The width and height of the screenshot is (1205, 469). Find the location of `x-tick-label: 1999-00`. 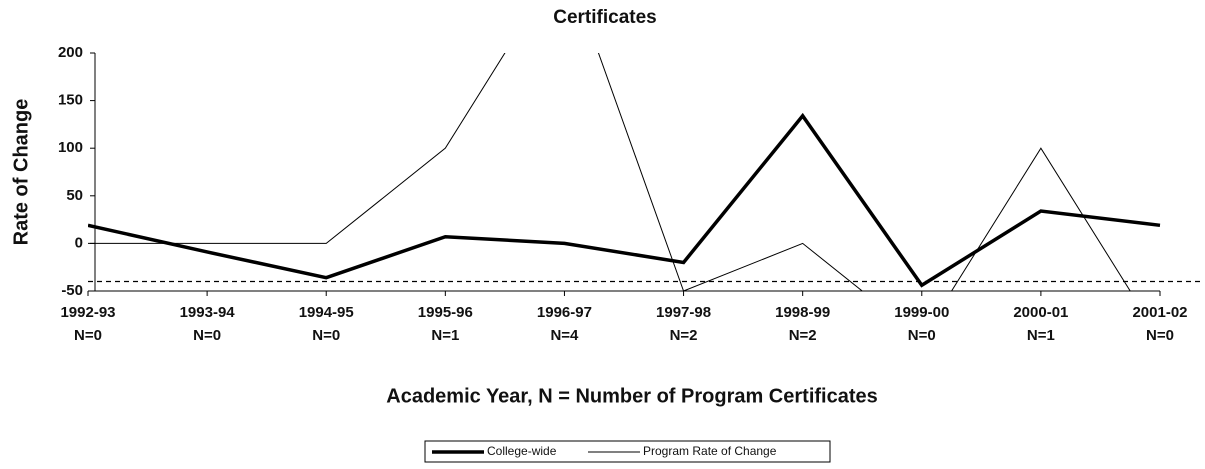

x-tick-label: 1999-00 is located at coordinates (921, 312).